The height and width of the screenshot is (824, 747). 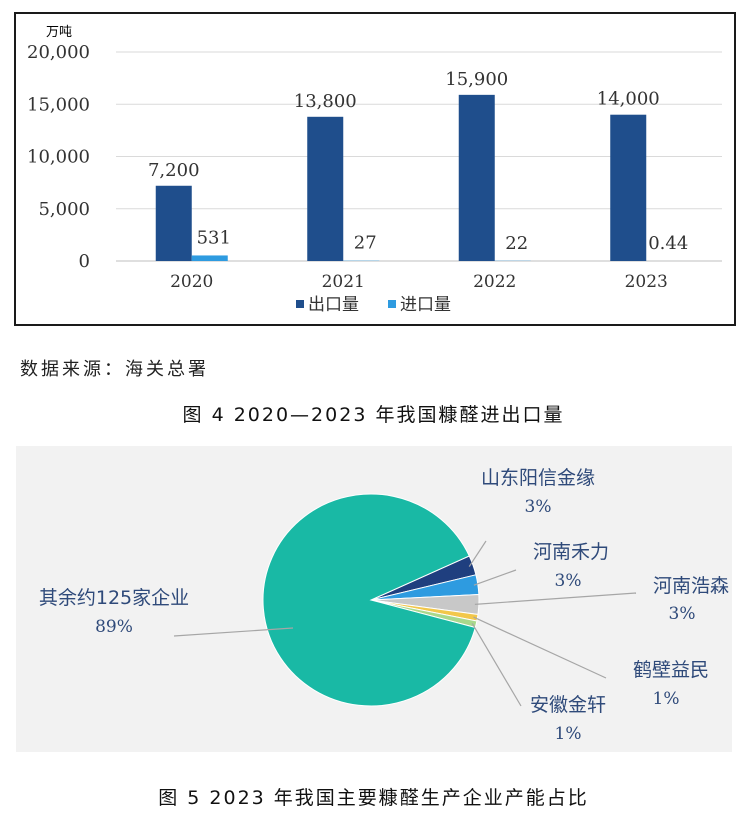 What do you see at coordinates (84, 261) in the screenshot?
I see `y-tick-label: 0` at bounding box center [84, 261].